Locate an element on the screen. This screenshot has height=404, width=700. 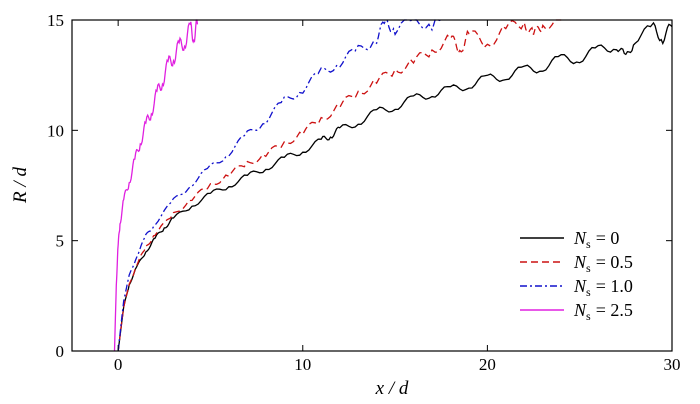
legend-label: Ns = 0 is located at coordinates (596, 239).